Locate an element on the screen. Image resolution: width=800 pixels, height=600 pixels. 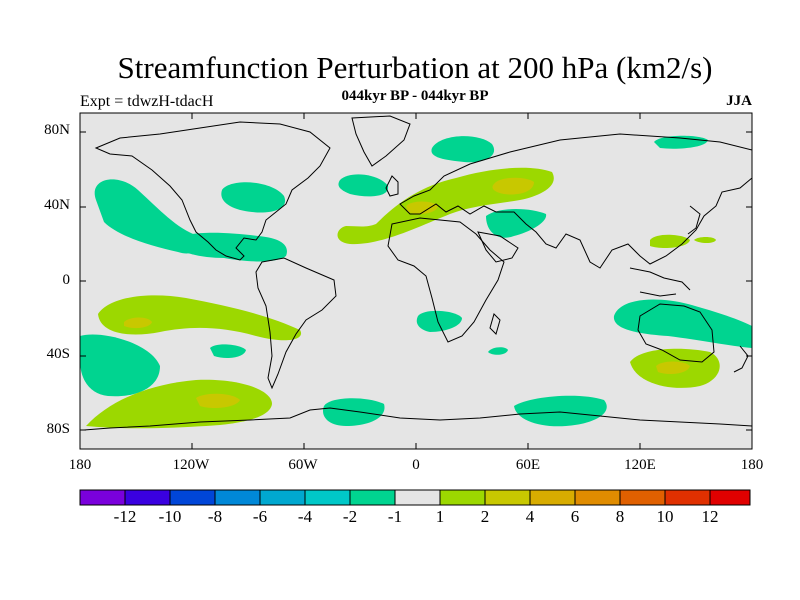
anomaly-north-pacific-patch is located at coordinates (705, 240).